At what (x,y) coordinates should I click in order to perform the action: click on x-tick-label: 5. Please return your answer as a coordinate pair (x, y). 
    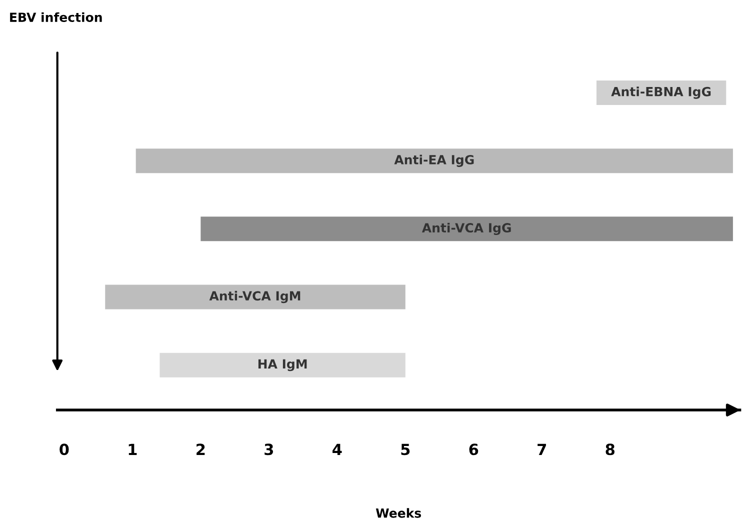
    Looking at the image, I should click on (405, 450).